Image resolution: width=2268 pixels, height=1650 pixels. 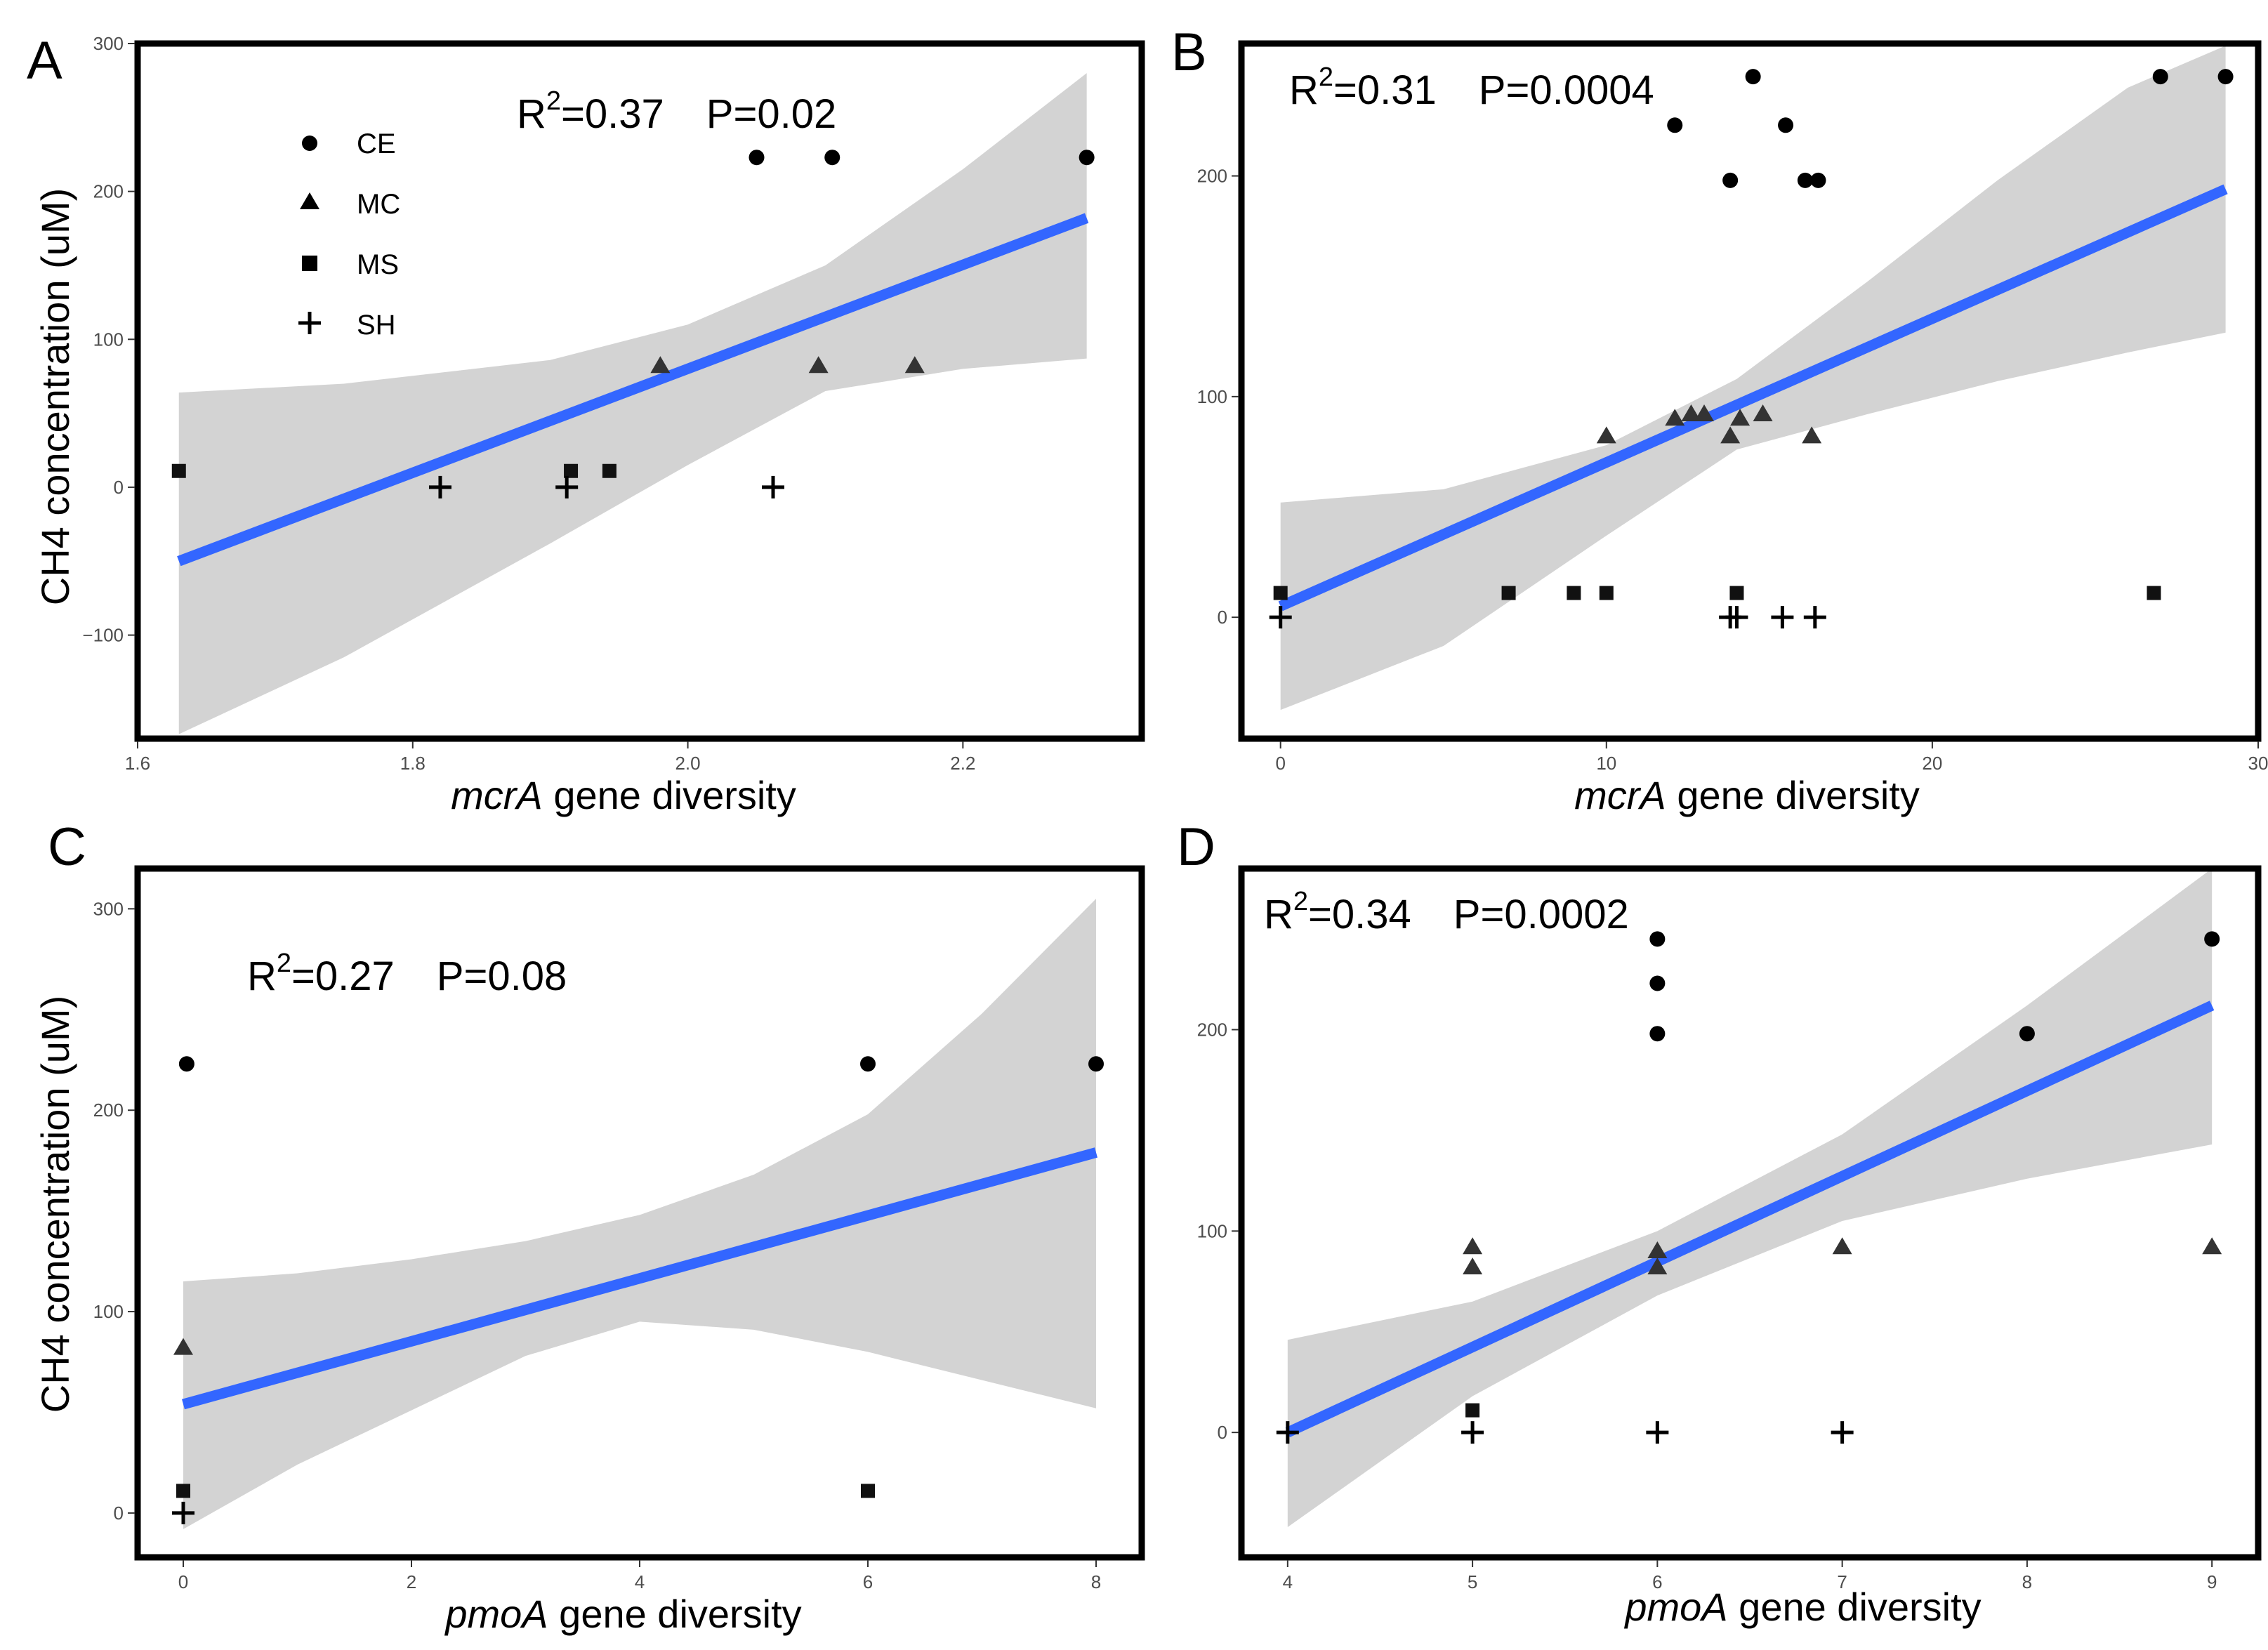 What do you see at coordinates (1753, 398) in the screenshot?
I see `regression-line-b` at bounding box center [1753, 398].